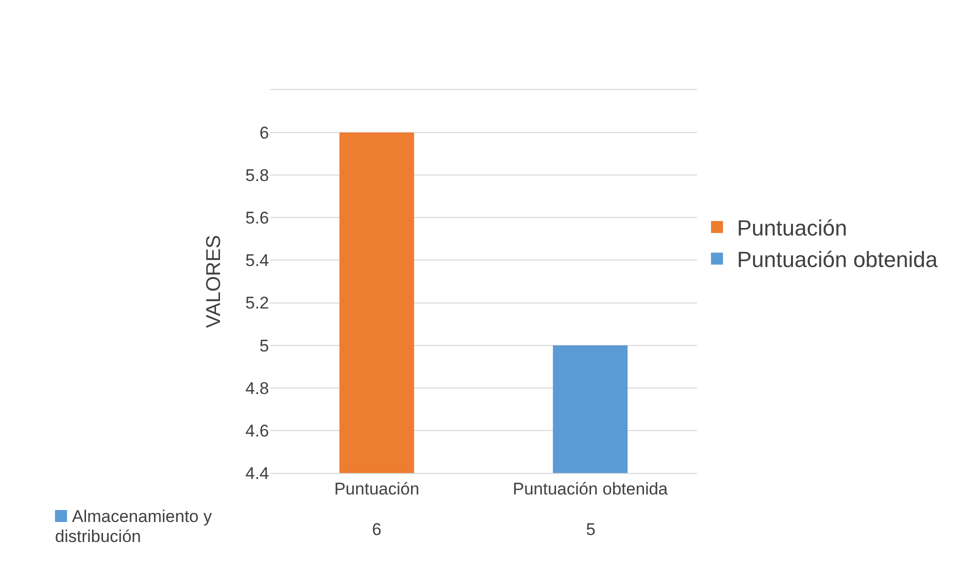  What do you see at coordinates (591, 529) in the screenshot?
I see `data-label: 5` at bounding box center [591, 529].